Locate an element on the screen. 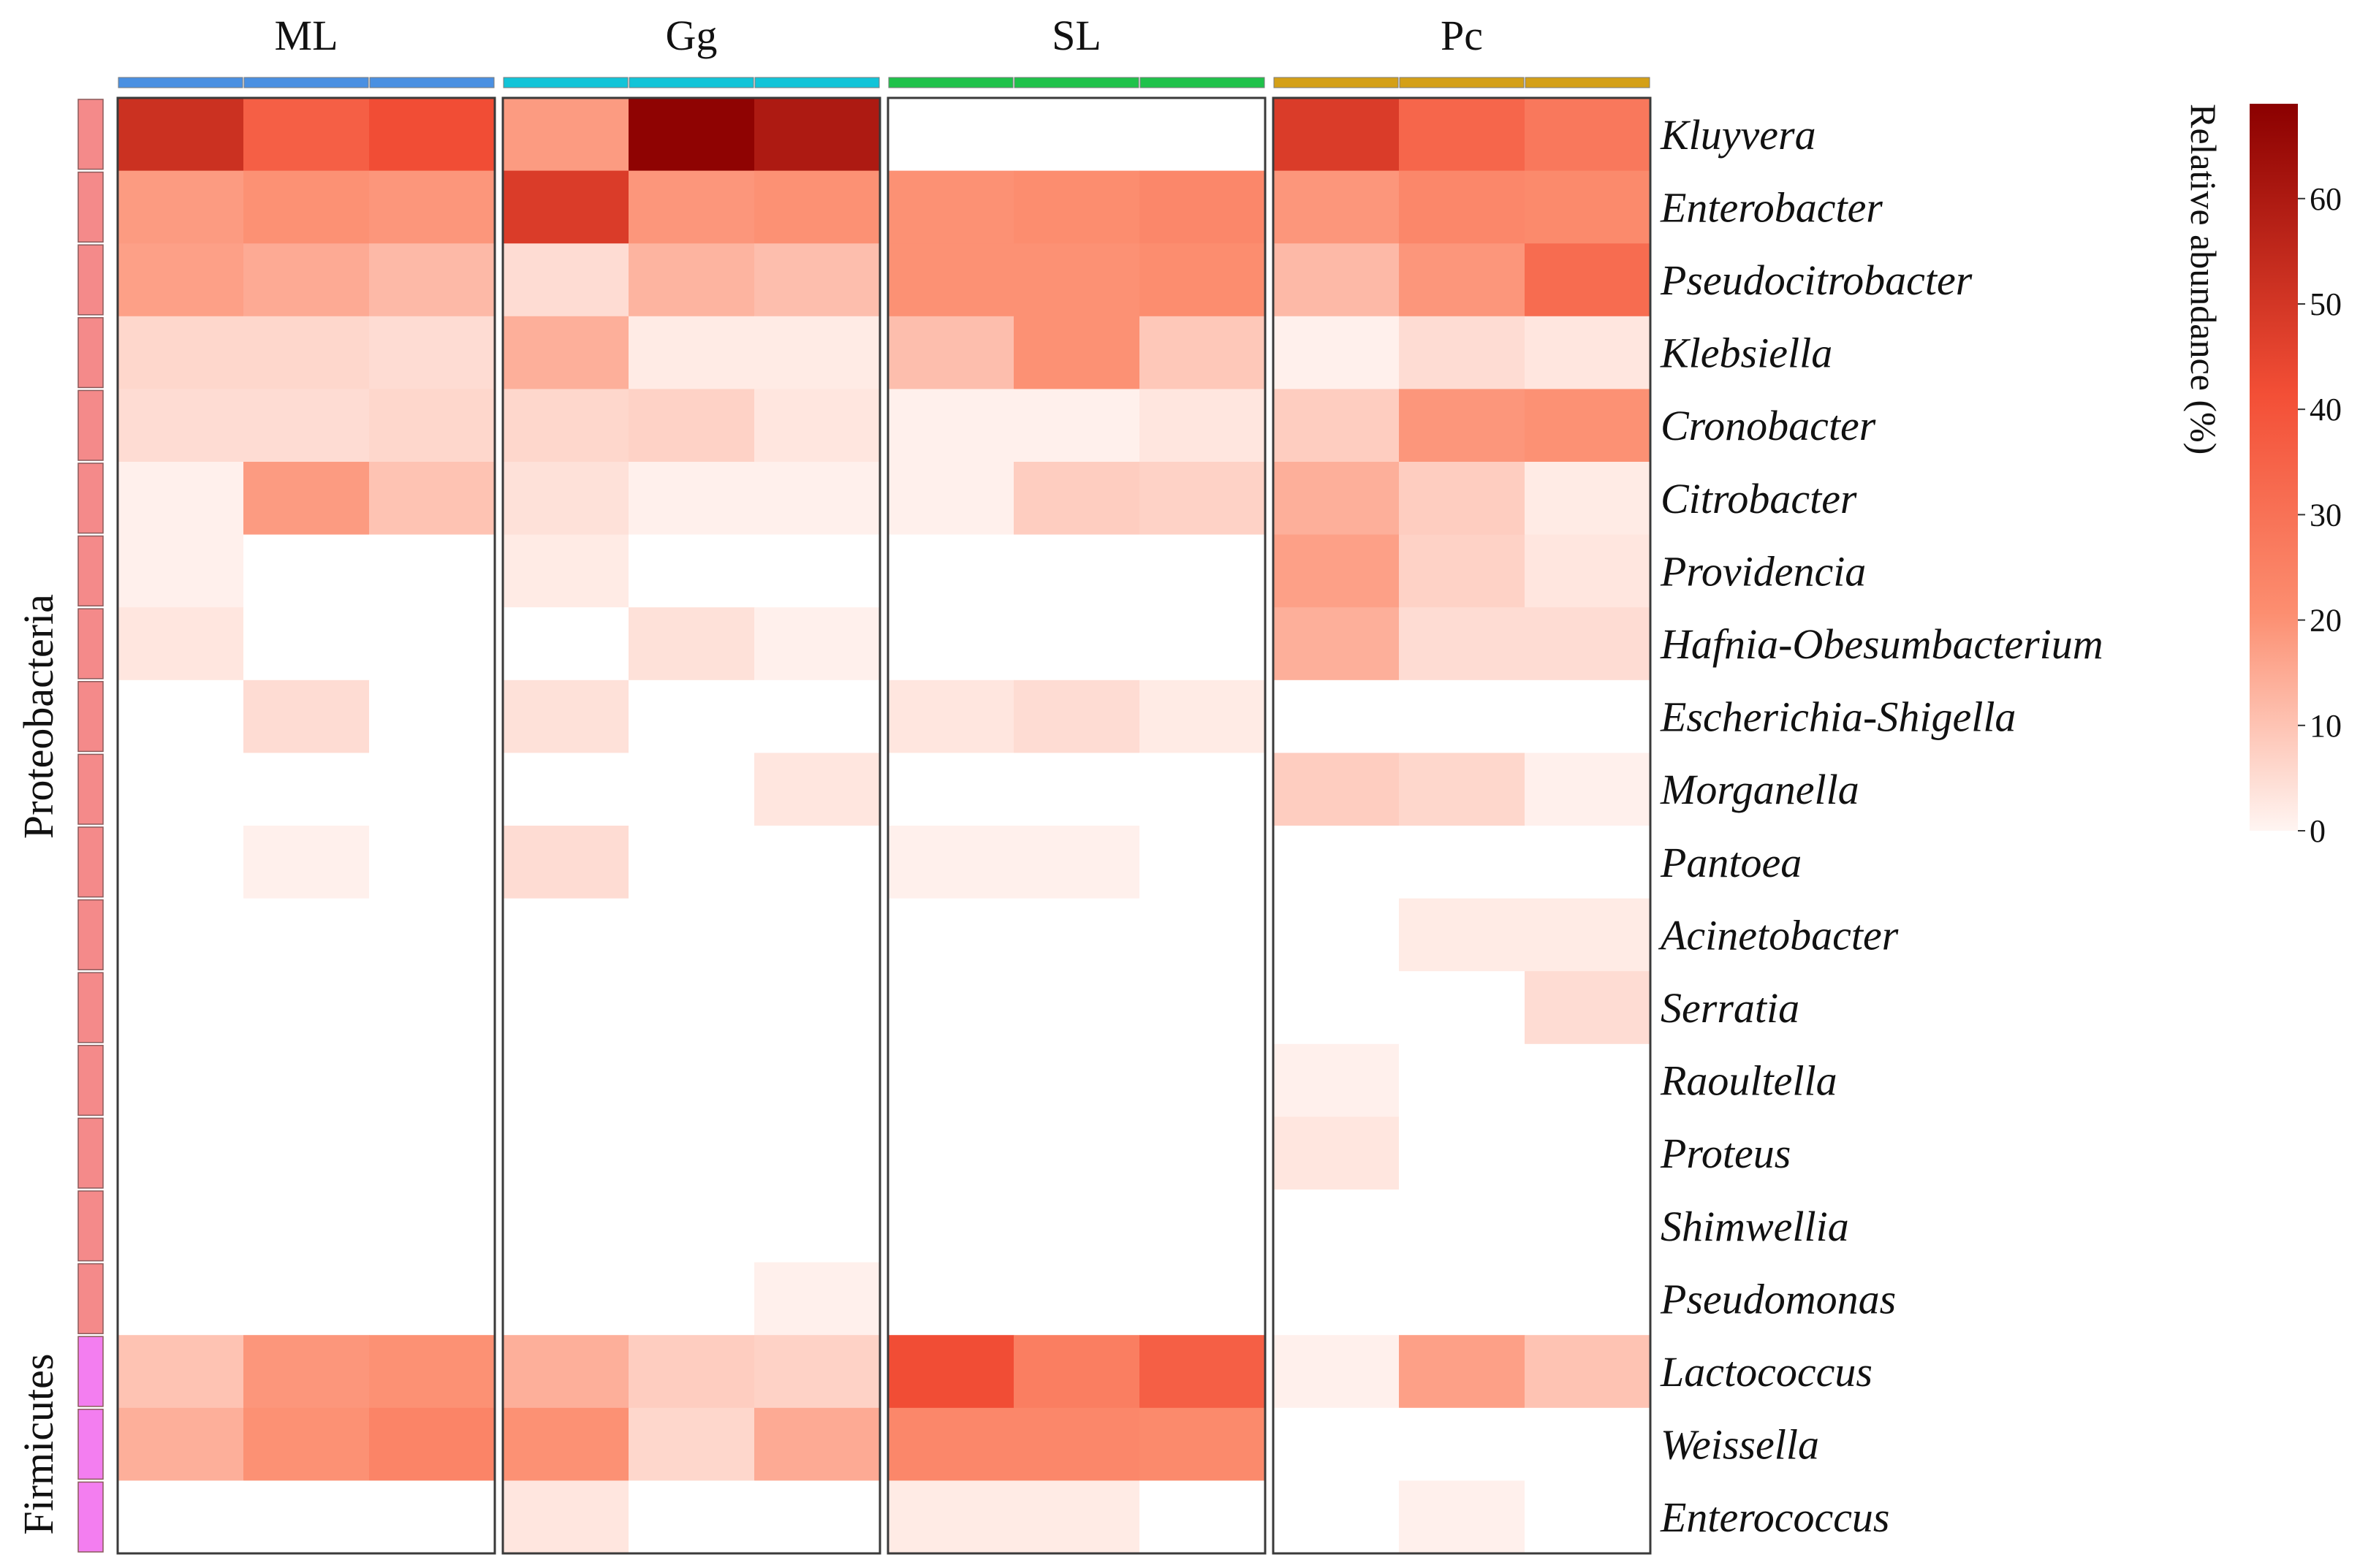 The width and height of the screenshot is (2360, 1568). row-label: Providencia is located at coordinates (1763, 571).